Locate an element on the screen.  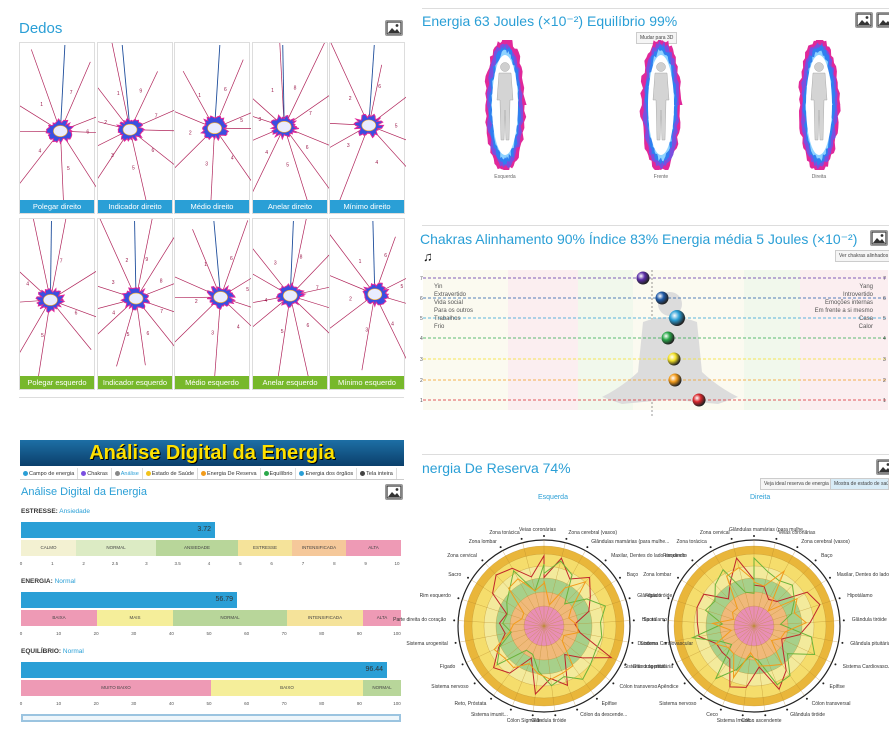
radar-axis-label: Glândula pituitária is located at coordinates (652, 666).